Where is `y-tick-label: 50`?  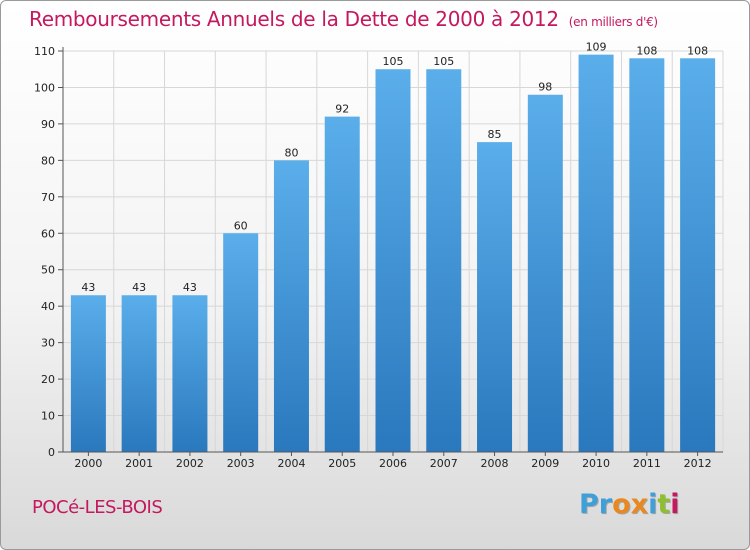 y-tick-label: 50 is located at coordinates (48, 270).